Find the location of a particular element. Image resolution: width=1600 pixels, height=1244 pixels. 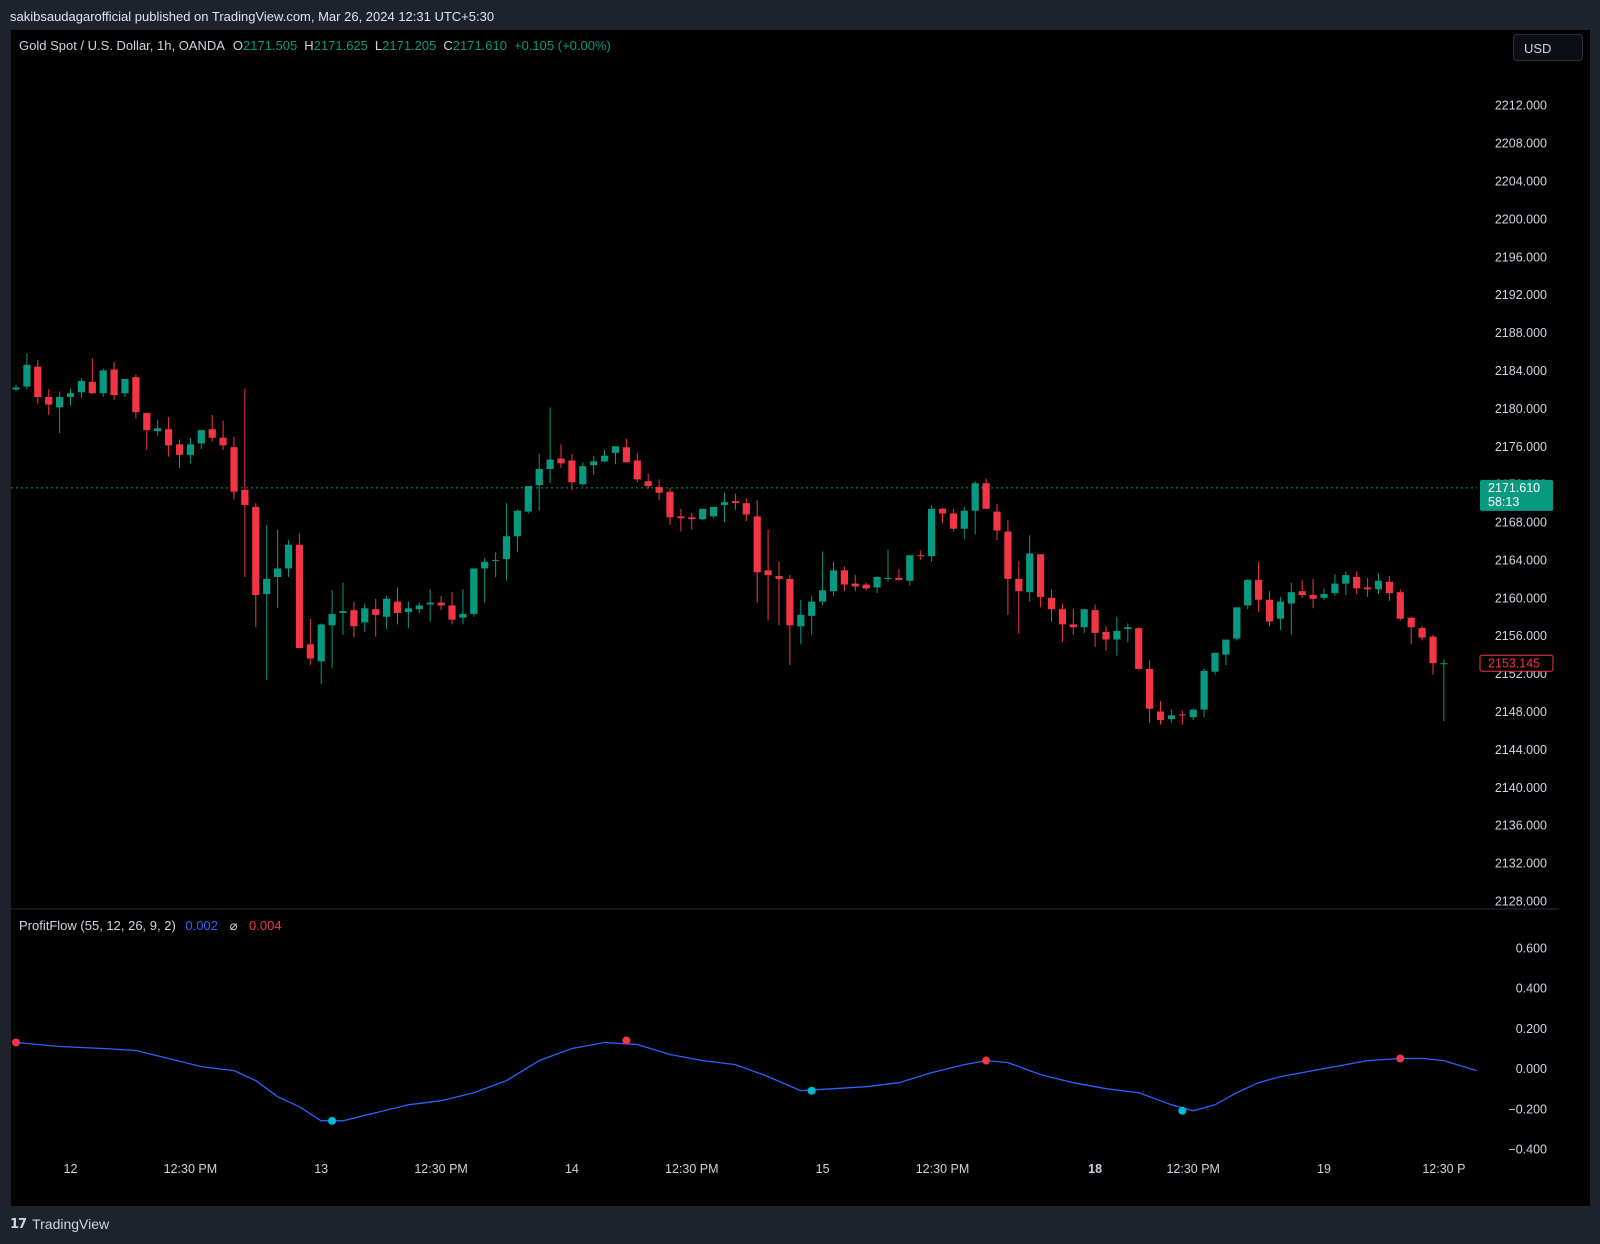

price-tick-label: 2204.000 is located at coordinates (1521, 182).